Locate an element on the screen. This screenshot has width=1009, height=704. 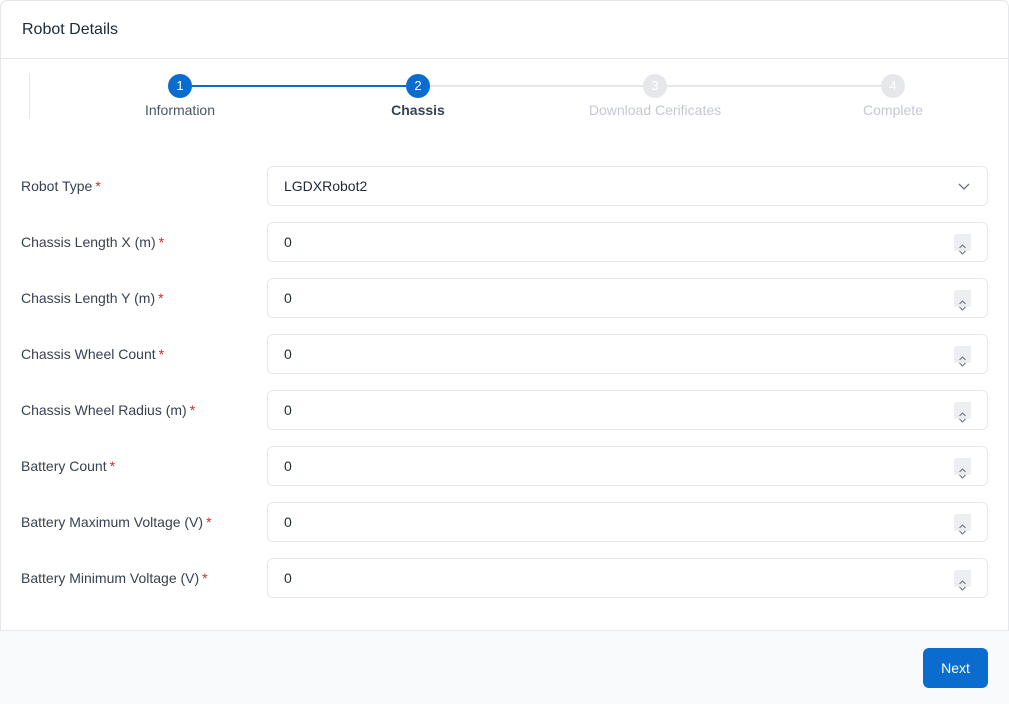
step-4: 4 Complete is located at coordinates (893, 96).